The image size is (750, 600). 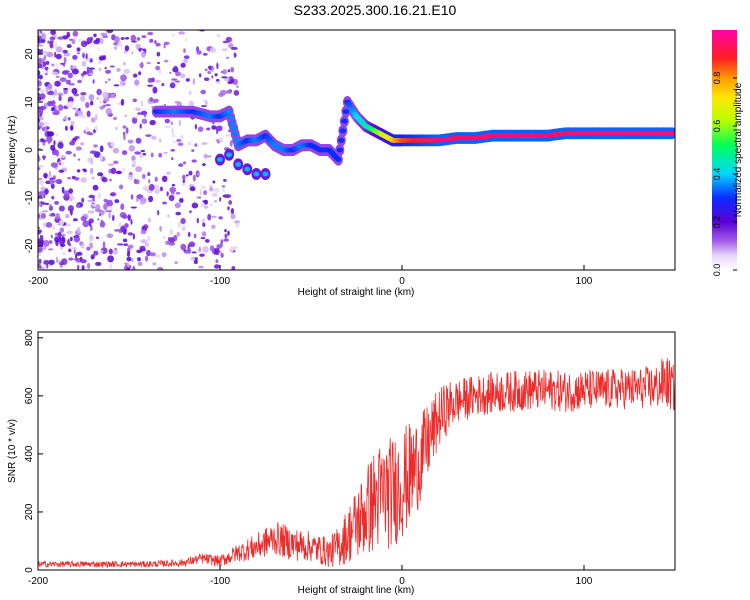 What do you see at coordinates (402, 281) in the screenshot?
I see `x-tick-label: 0` at bounding box center [402, 281].